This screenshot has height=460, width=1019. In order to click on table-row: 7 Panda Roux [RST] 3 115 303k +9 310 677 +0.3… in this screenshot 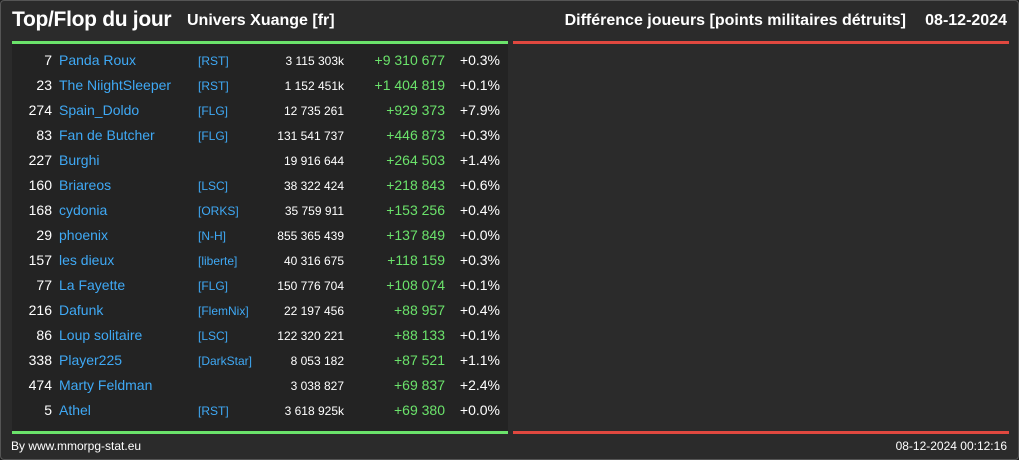, I will do `click(260, 60)`.